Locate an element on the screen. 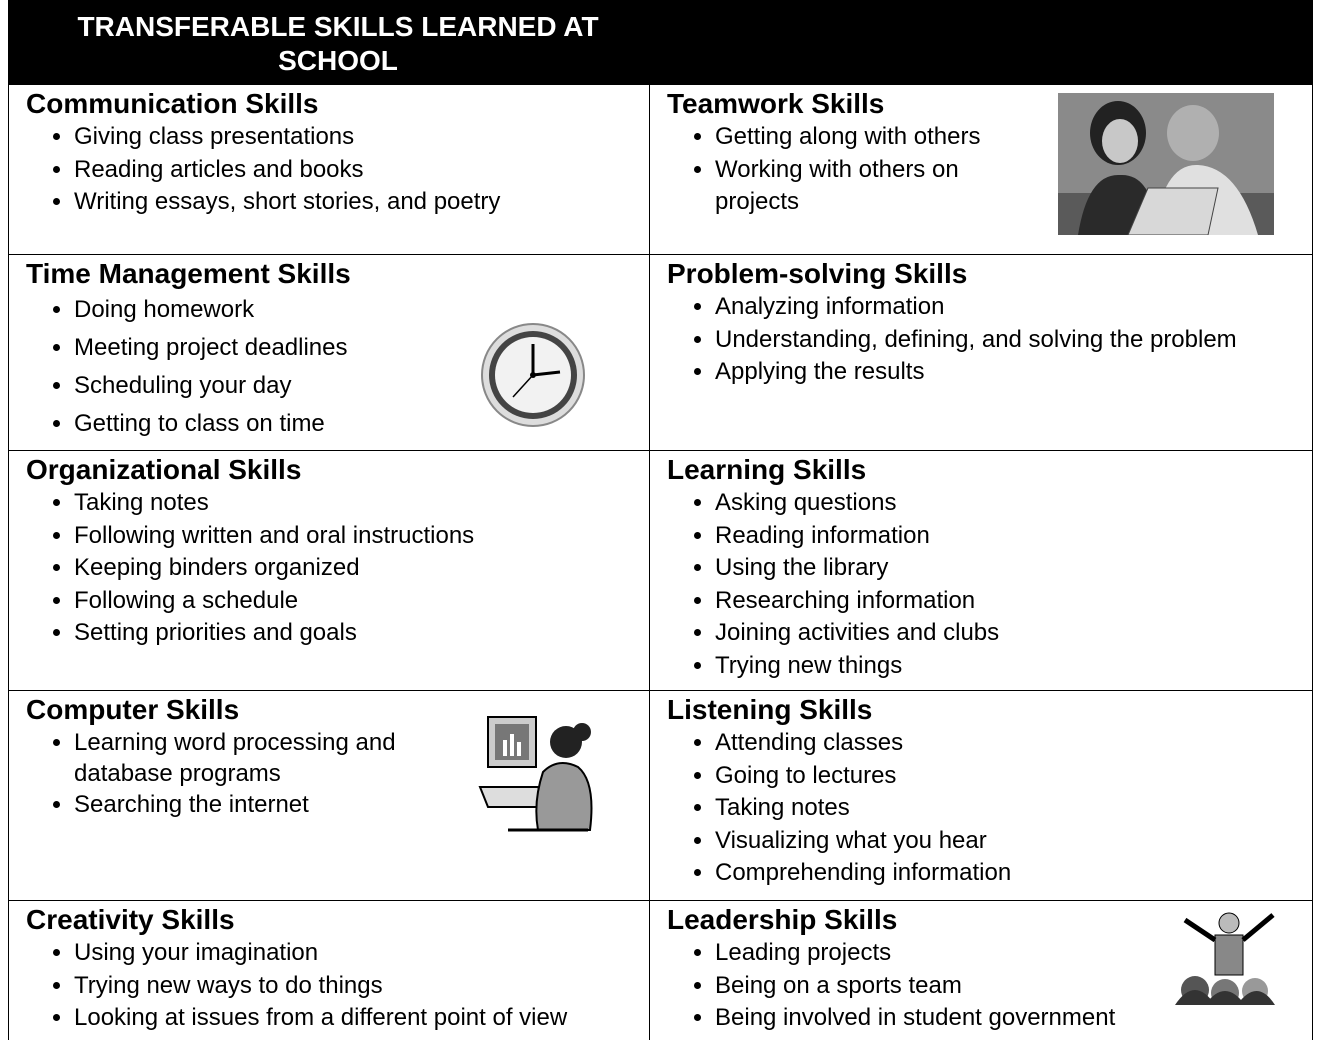 Image resolution: width=1322 pixels, height=1040 pixels. skill-heading: Computer Skills is located at coordinates (133, 709).